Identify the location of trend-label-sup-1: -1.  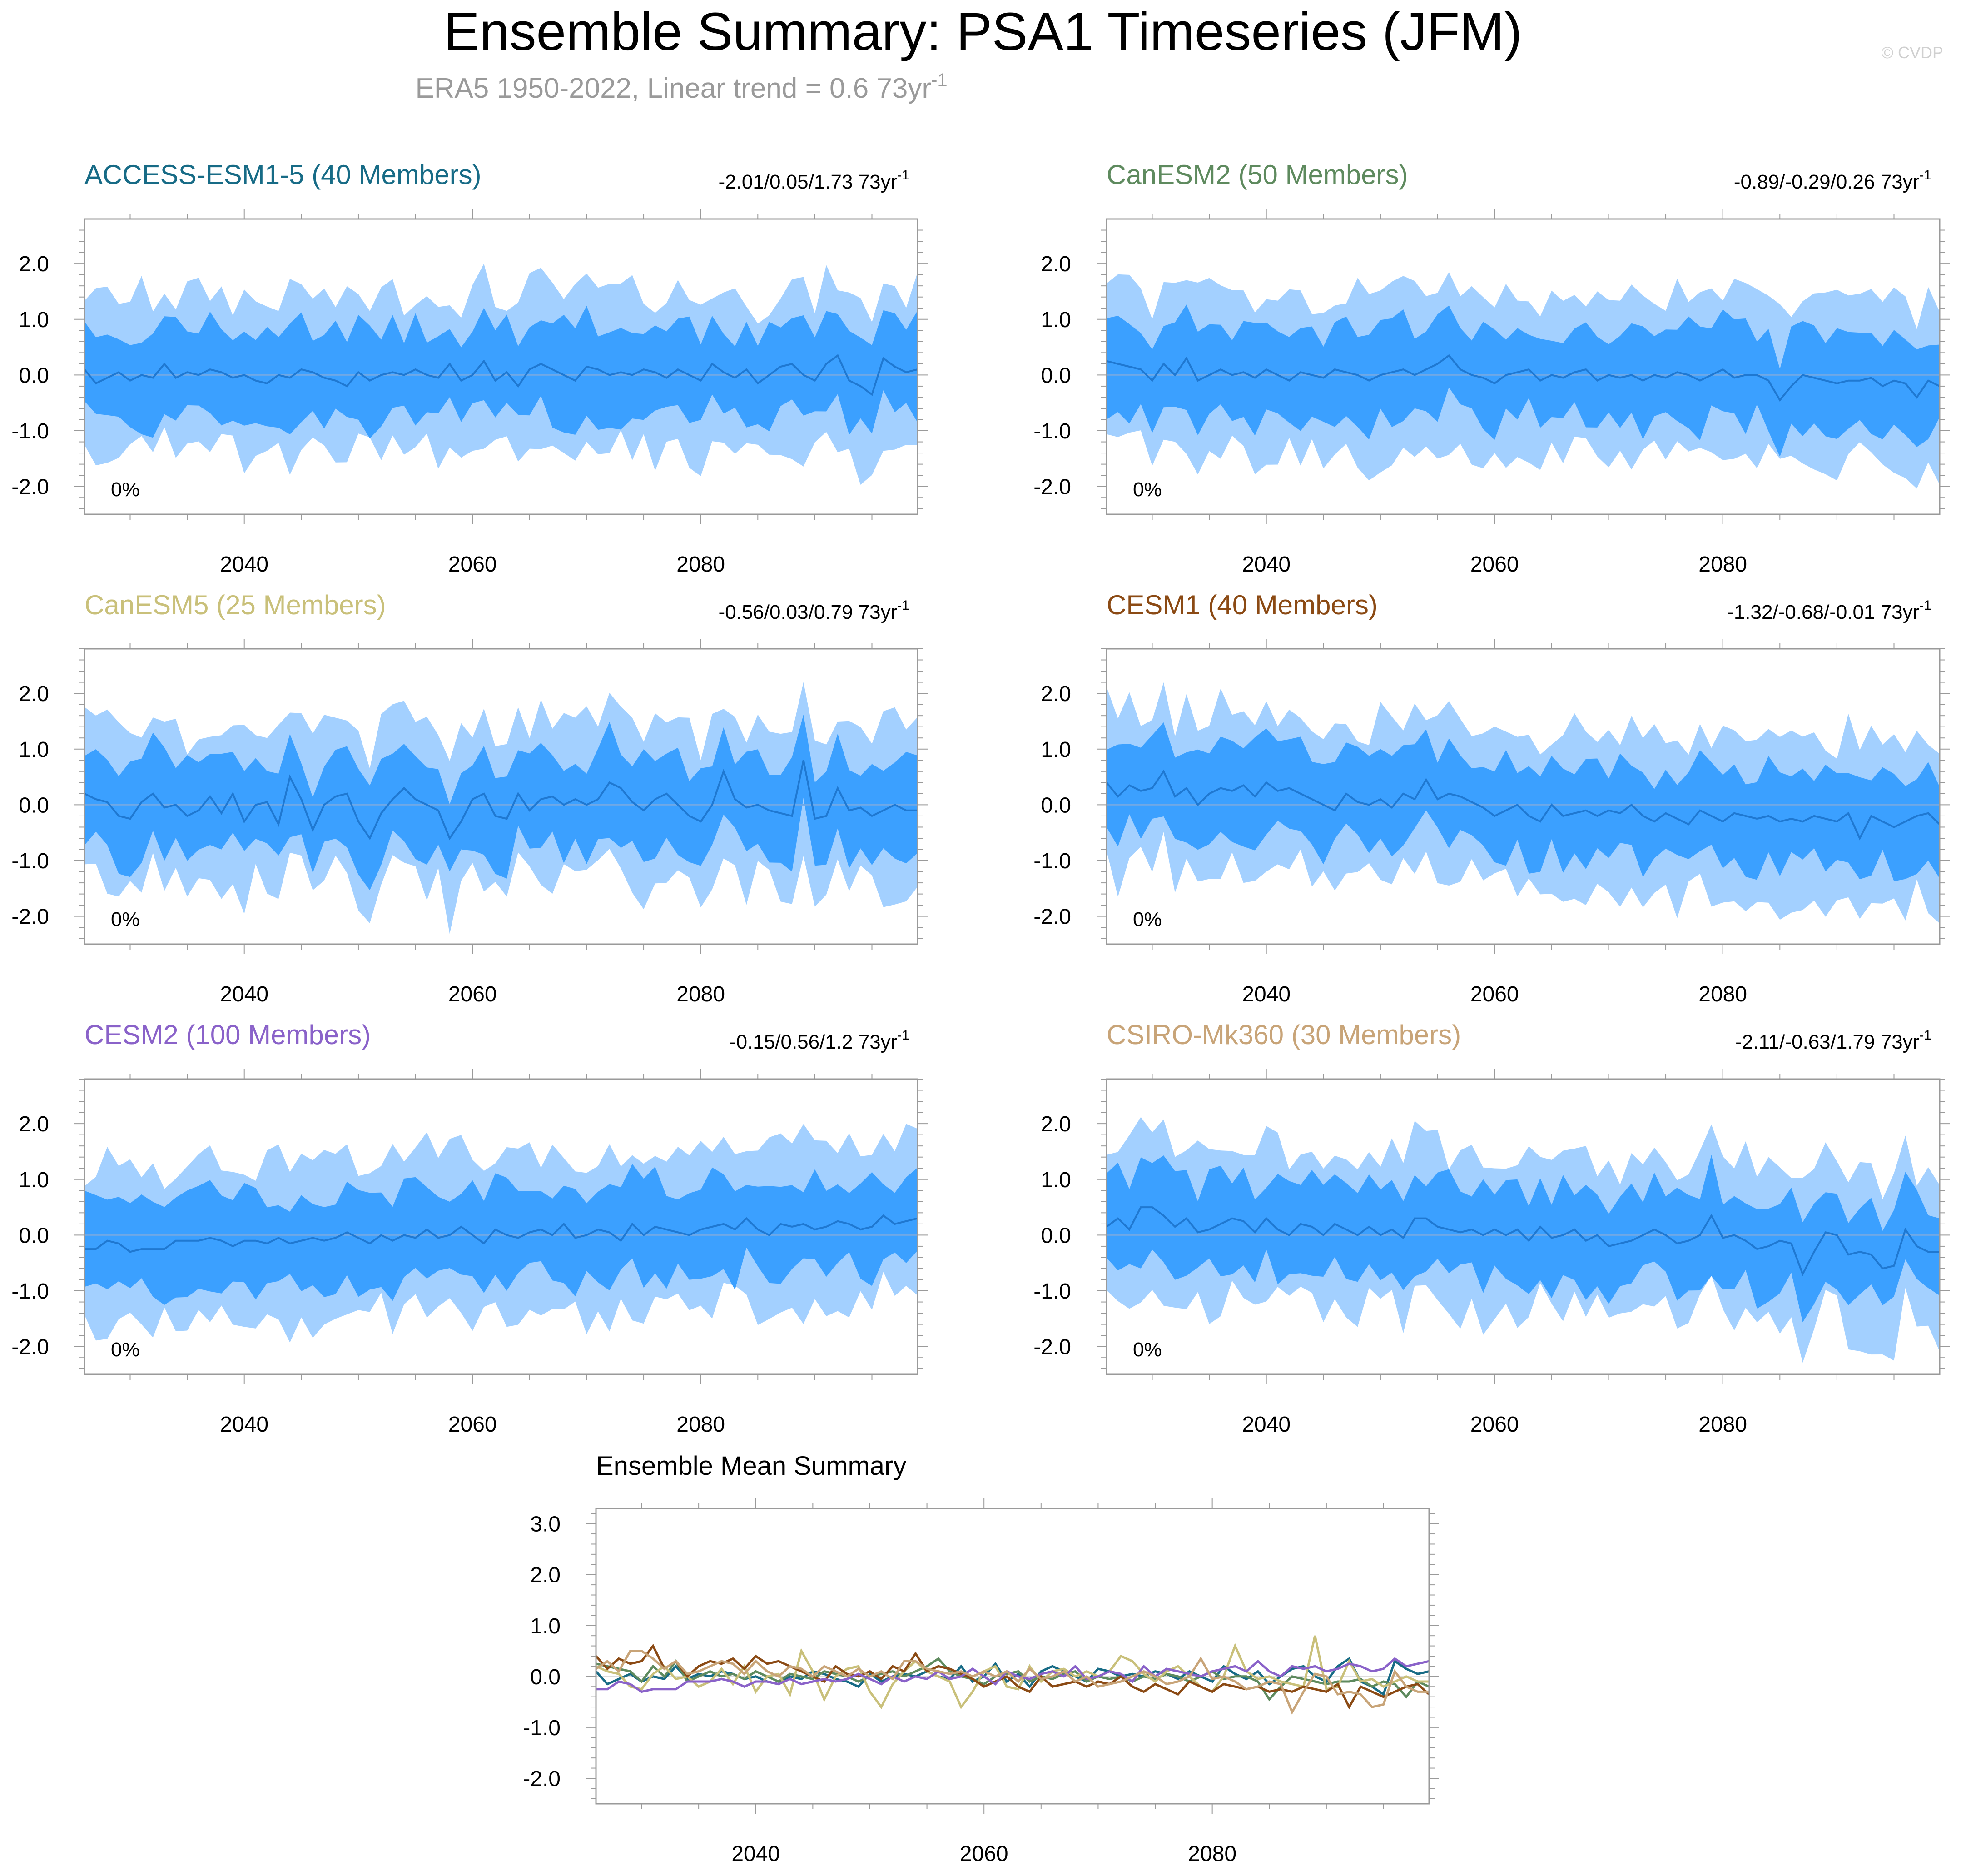
(1925, 176).